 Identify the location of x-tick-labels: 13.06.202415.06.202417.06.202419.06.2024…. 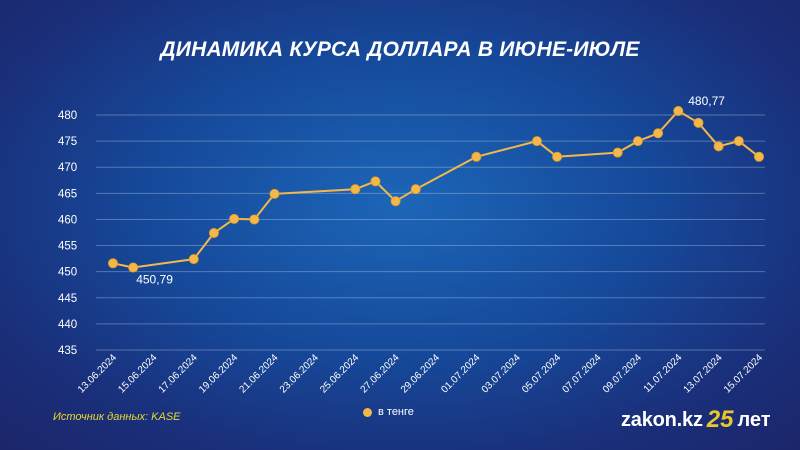
(420, 373).